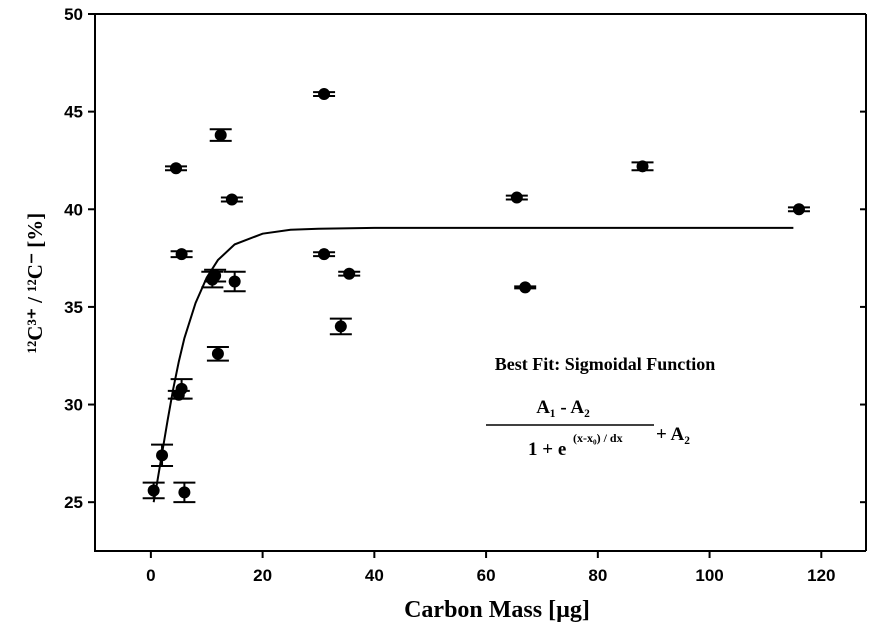 Image resolution: width=870 pixels, height=632 pixels. Describe the element at coordinates (374, 575) in the screenshot. I see `x-tick-label: 40` at that location.